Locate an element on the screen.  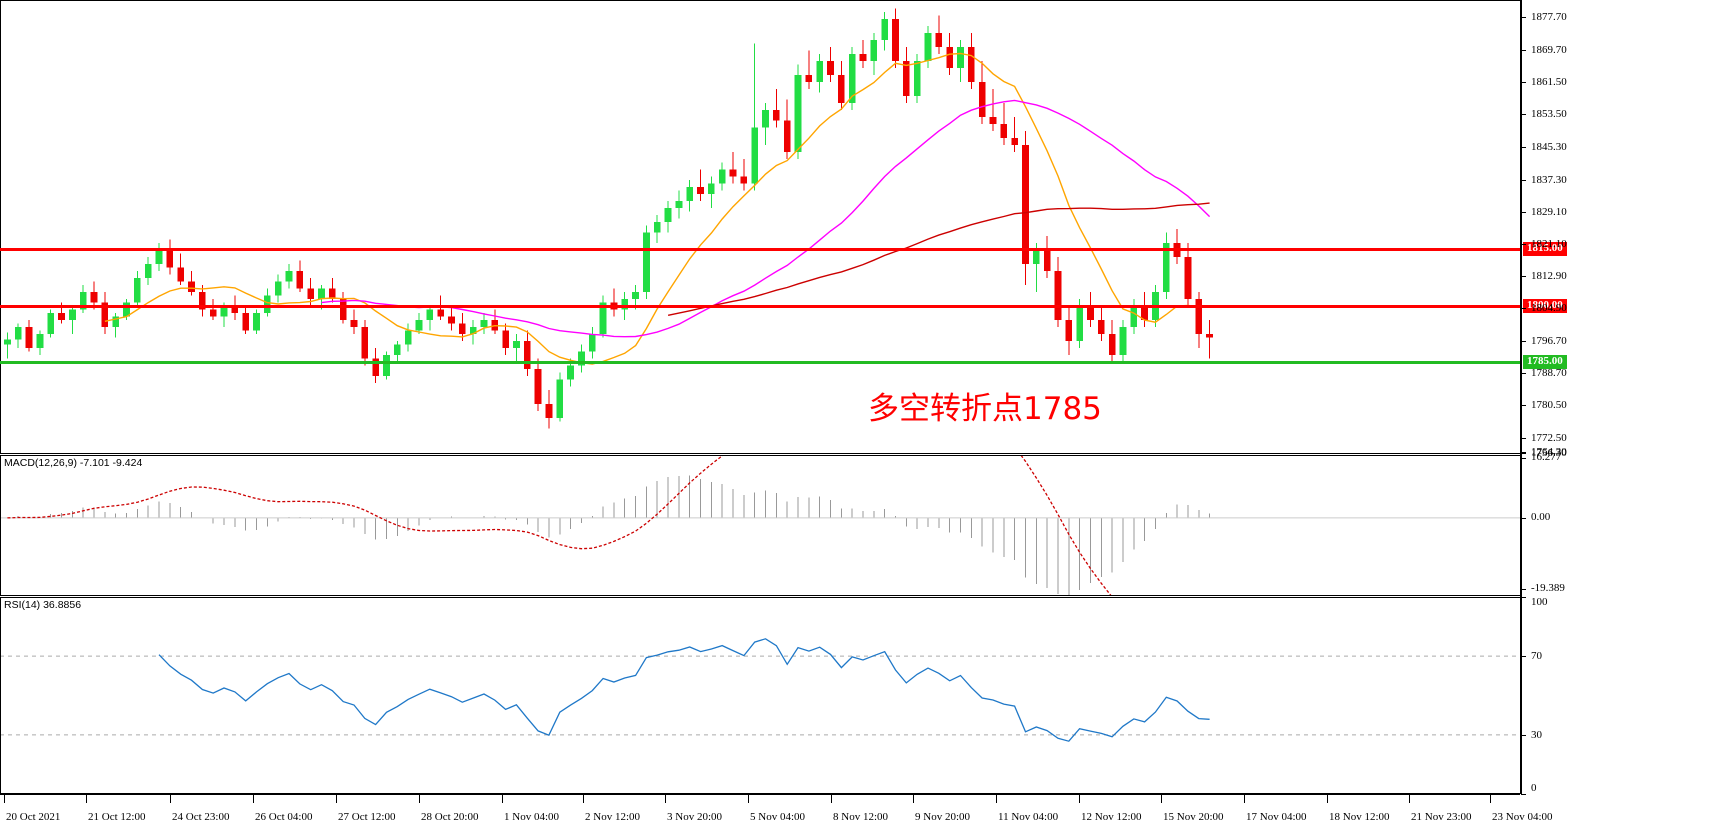
price-axis-tick-label: 1853.50 is located at coordinates (1549, 114).